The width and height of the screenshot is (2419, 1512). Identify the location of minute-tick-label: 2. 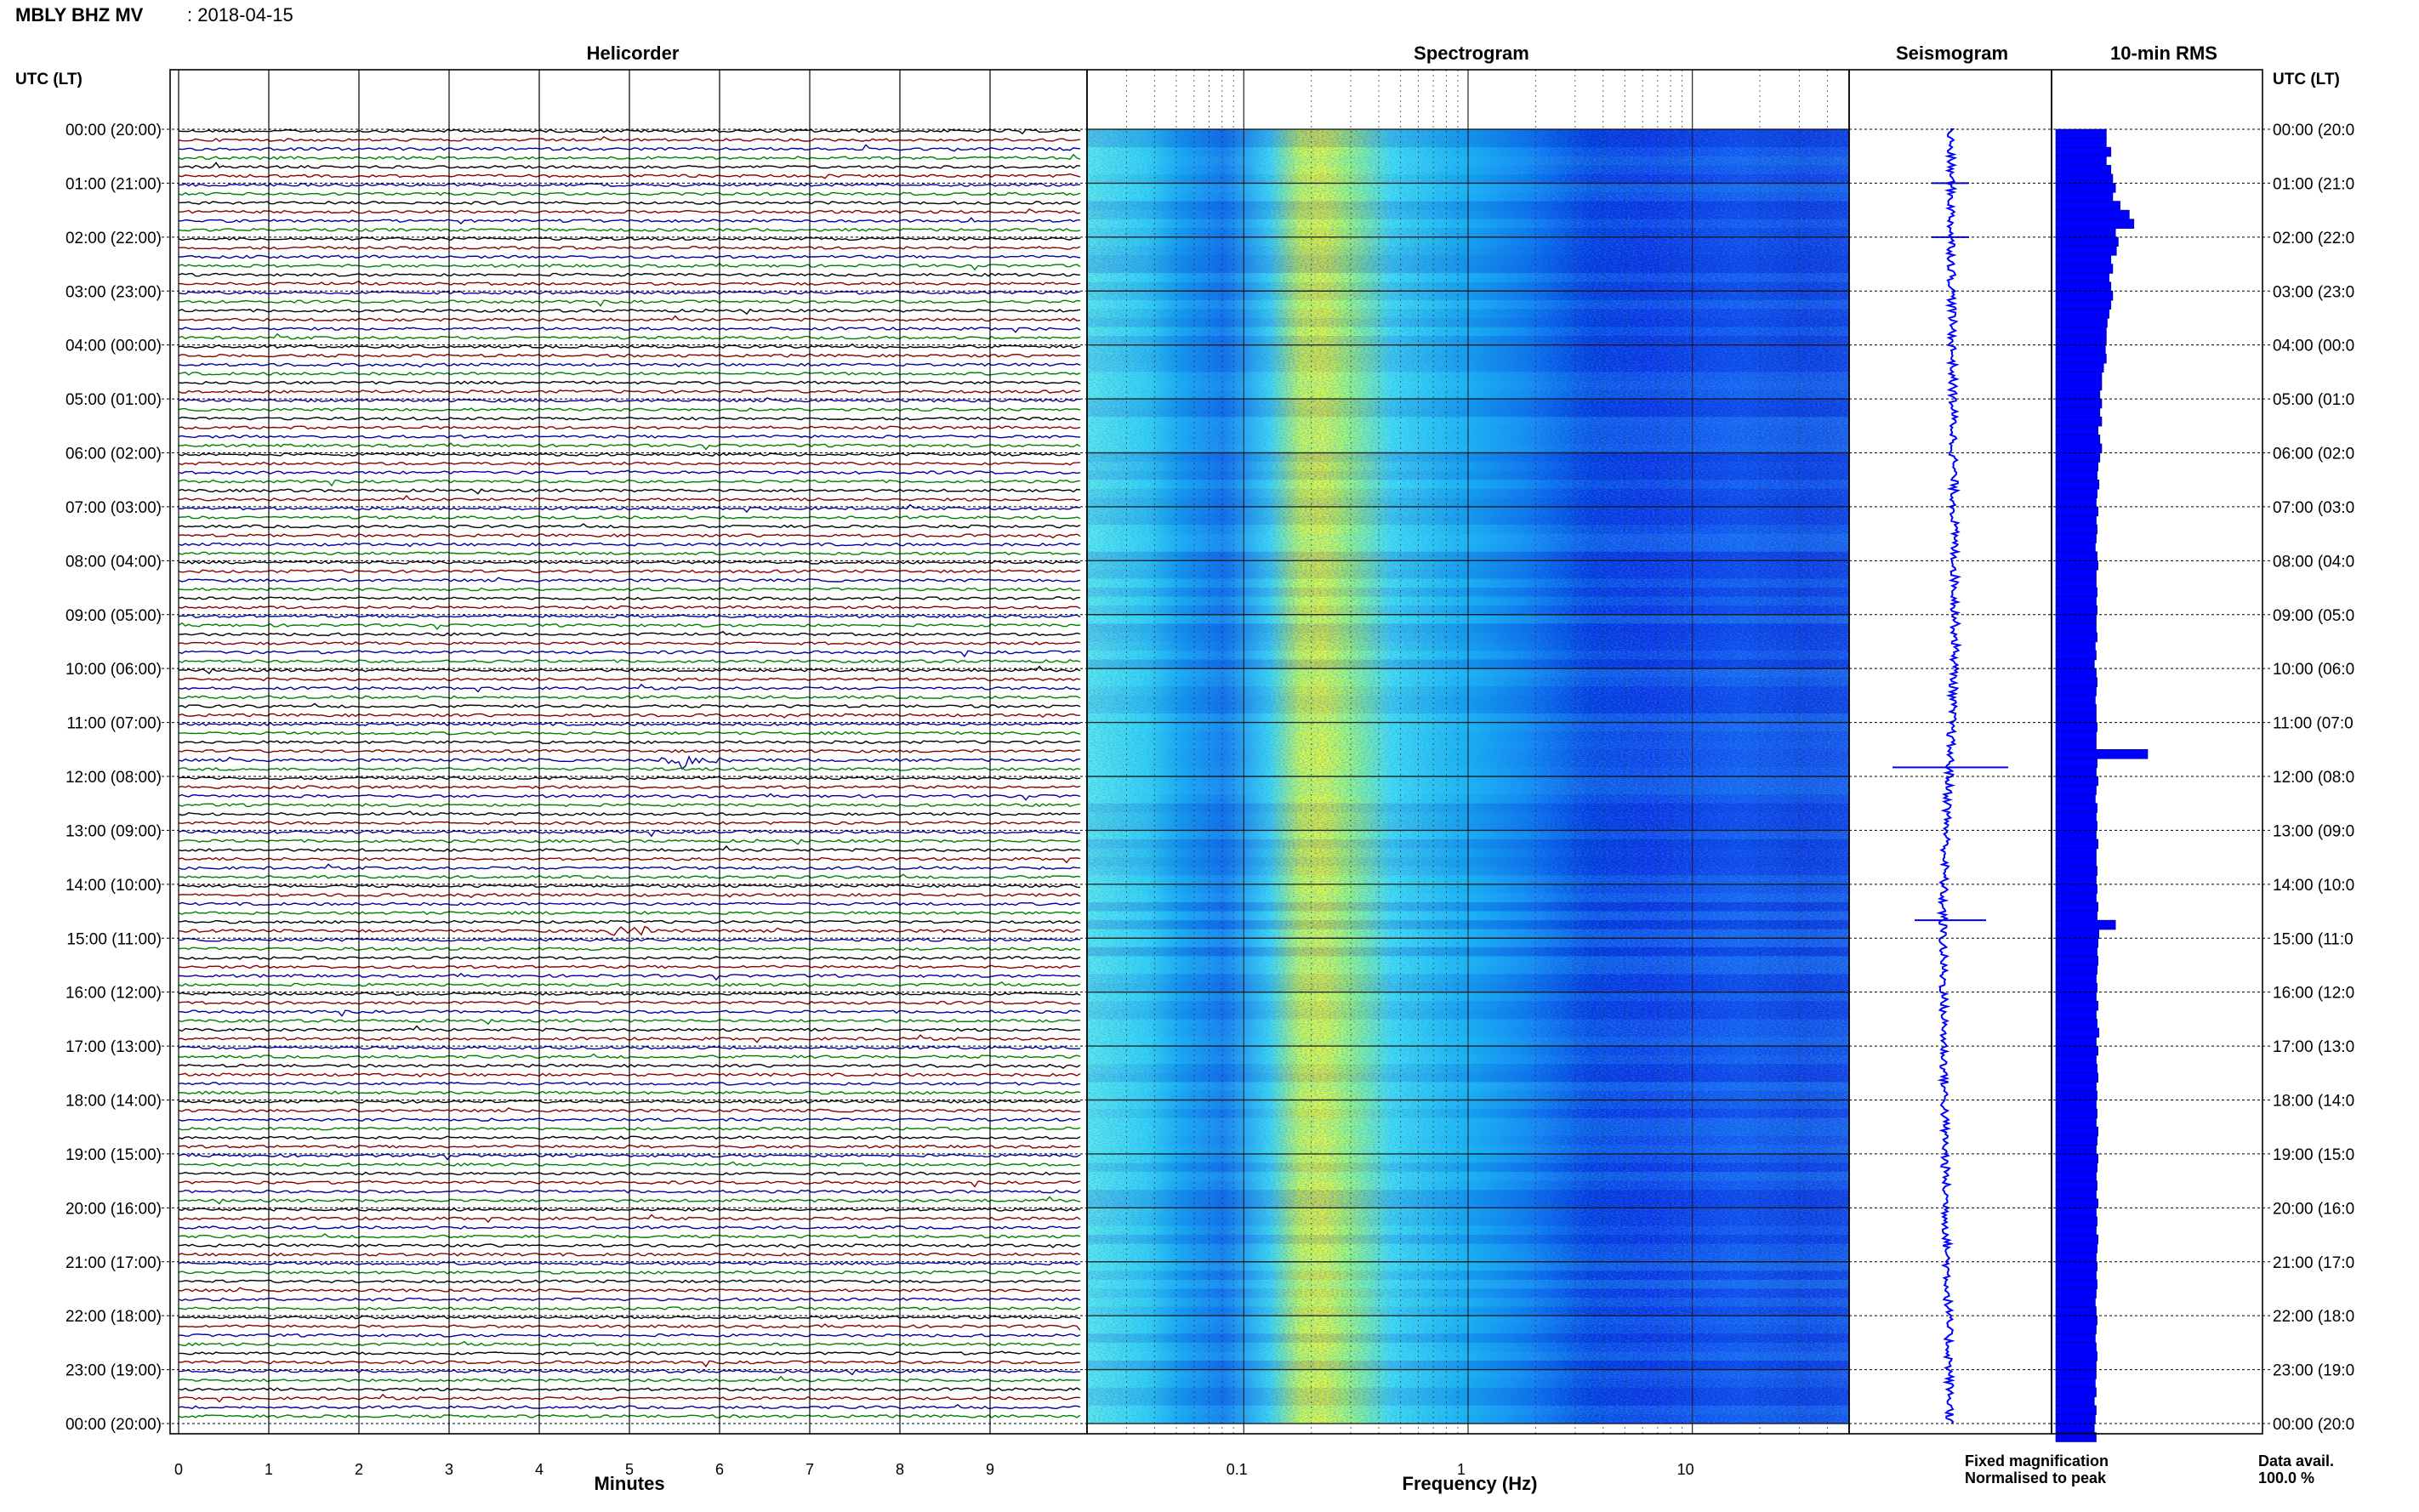
(359, 1469).